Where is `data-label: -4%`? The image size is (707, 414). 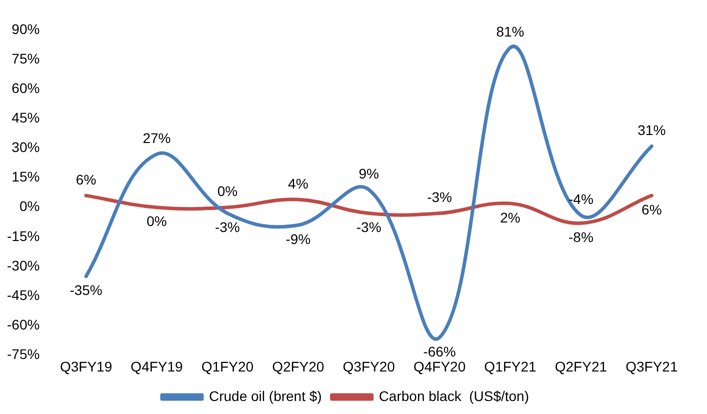 data-label: -4% is located at coordinates (581, 199).